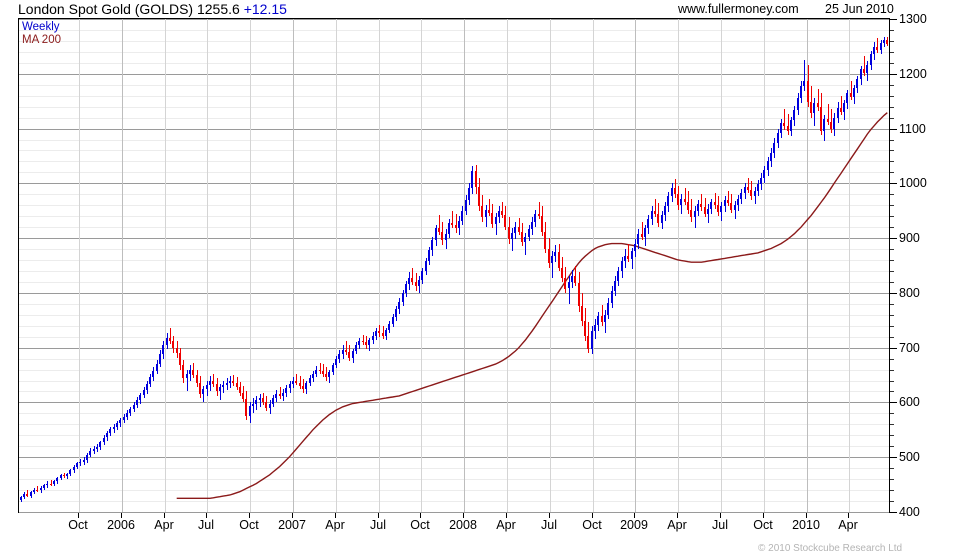 The width and height of the screenshot is (980, 560). Describe the element at coordinates (909, 512) in the screenshot. I see `y-axis-label: 400` at that location.